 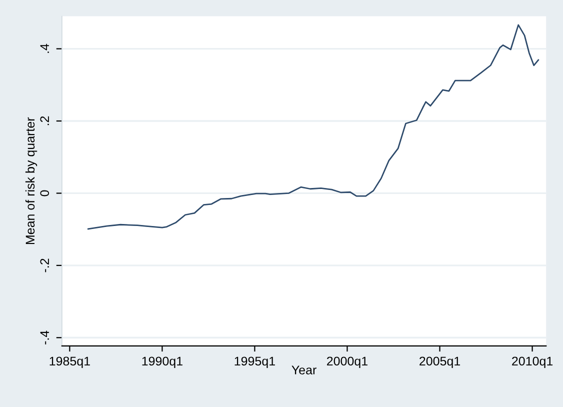 What do you see at coordinates (440, 362) in the screenshot?
I see `x-tick-label: 2005q1` at bounding box center [440, 362].